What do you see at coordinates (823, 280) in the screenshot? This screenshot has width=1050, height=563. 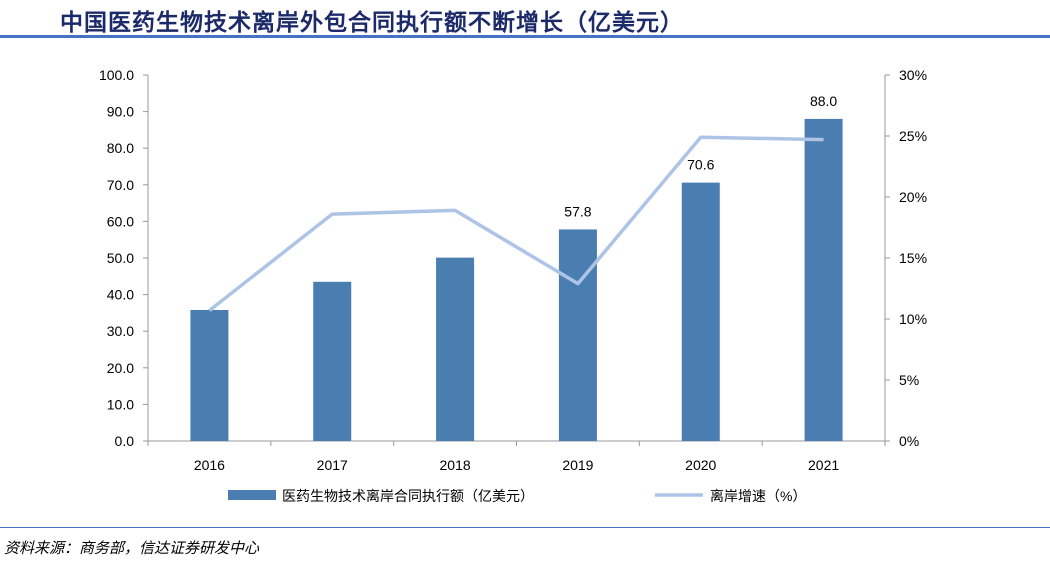 I see `bar-2021` at bounding box center [823, 280].